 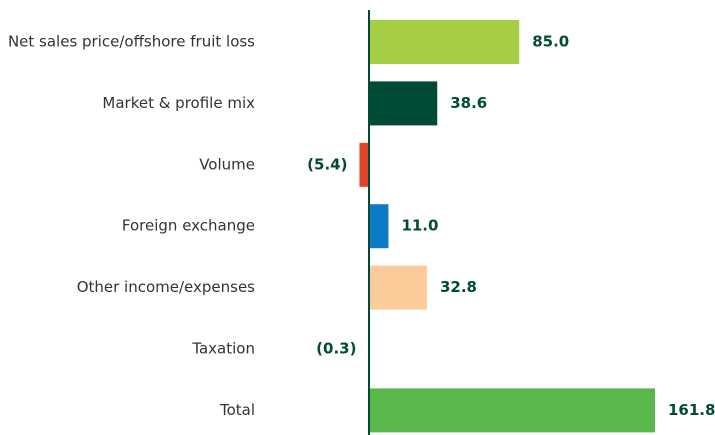 I want to click on value-label: 161.8, so click(x=691, y=410).